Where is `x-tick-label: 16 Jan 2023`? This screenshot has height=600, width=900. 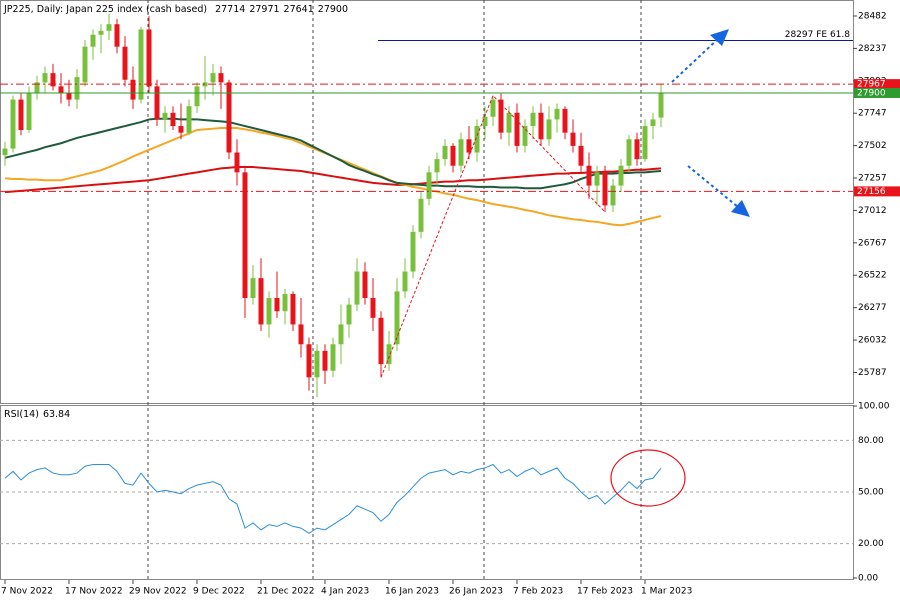 x-tick-label: 16 Jan 2023 is located at coordinates (412, 592).